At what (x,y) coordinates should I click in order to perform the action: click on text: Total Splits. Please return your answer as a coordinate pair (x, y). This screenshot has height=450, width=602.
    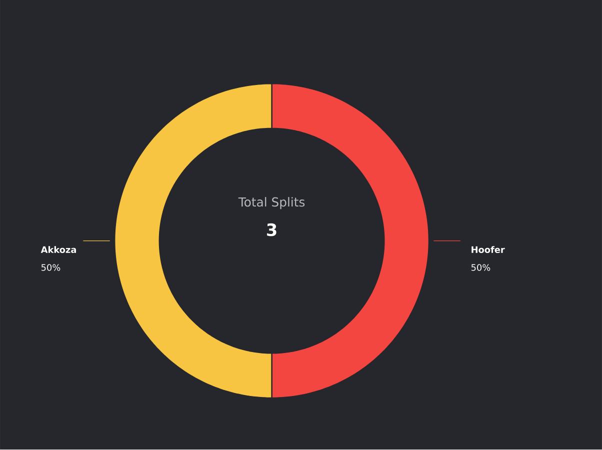
    Looking at the image, I should click on (271, 203).